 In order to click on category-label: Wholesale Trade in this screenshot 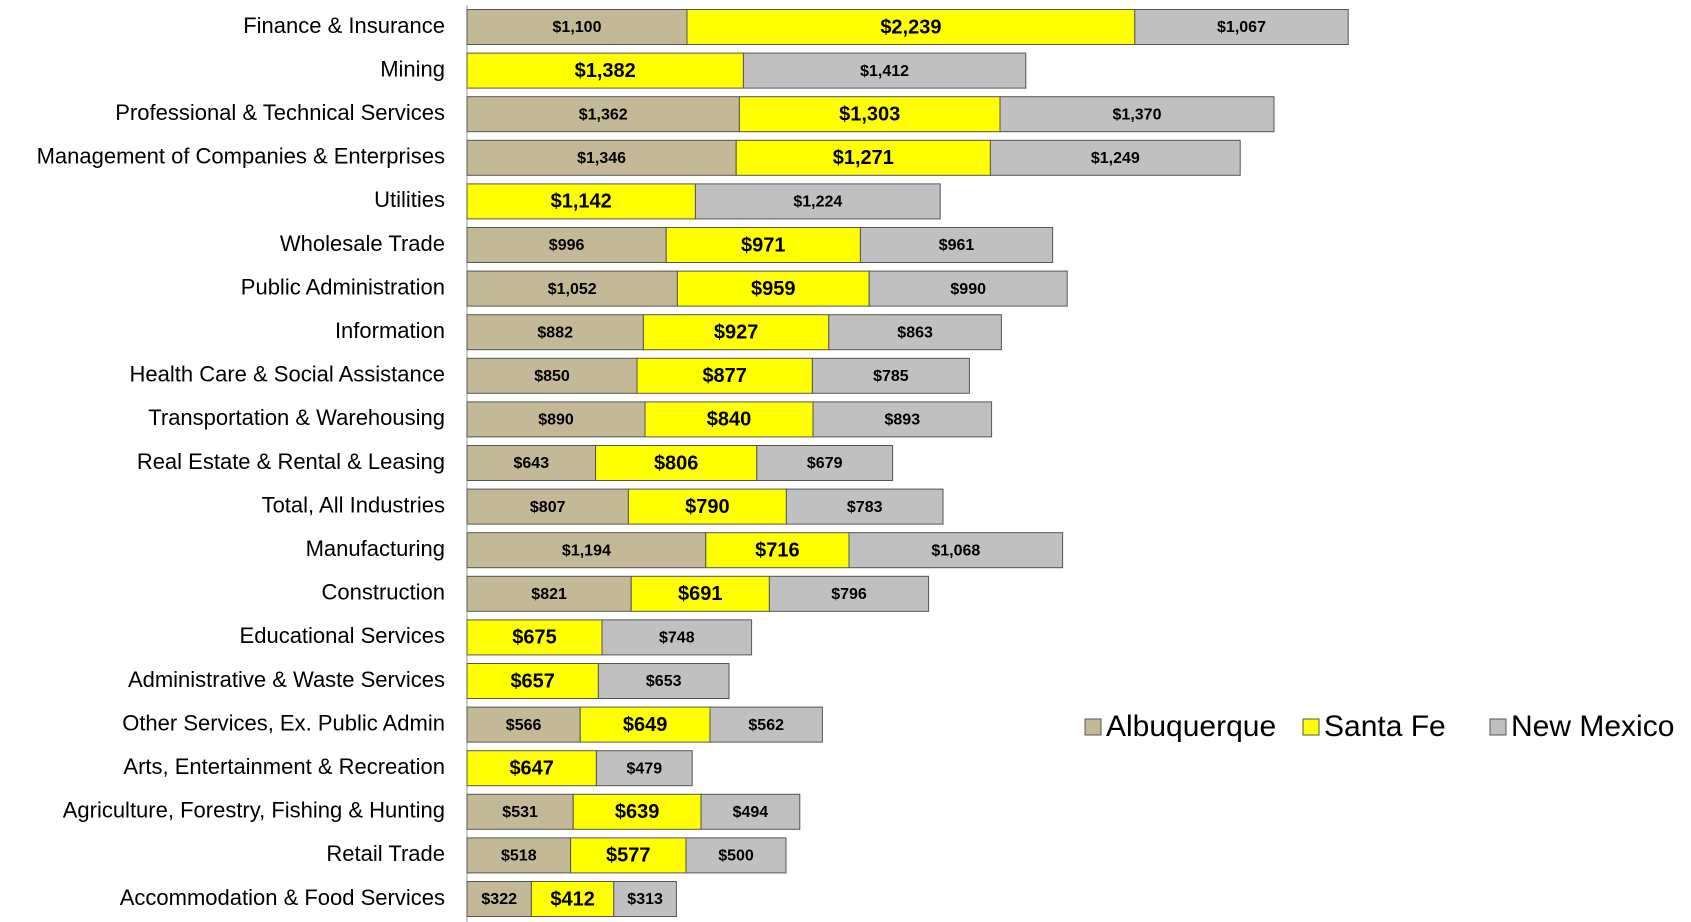, I will do `click(362, 243)`.